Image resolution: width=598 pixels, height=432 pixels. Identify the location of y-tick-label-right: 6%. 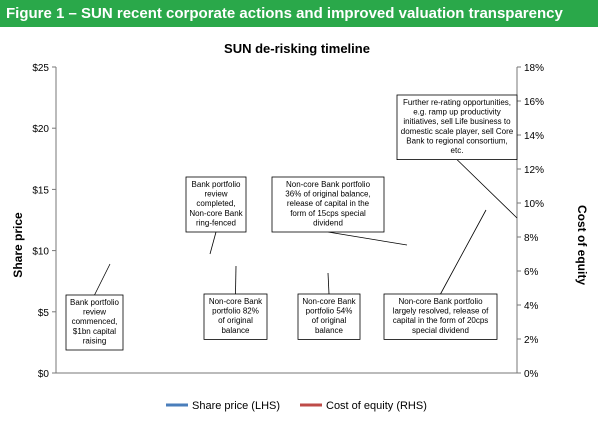
(531, 272).